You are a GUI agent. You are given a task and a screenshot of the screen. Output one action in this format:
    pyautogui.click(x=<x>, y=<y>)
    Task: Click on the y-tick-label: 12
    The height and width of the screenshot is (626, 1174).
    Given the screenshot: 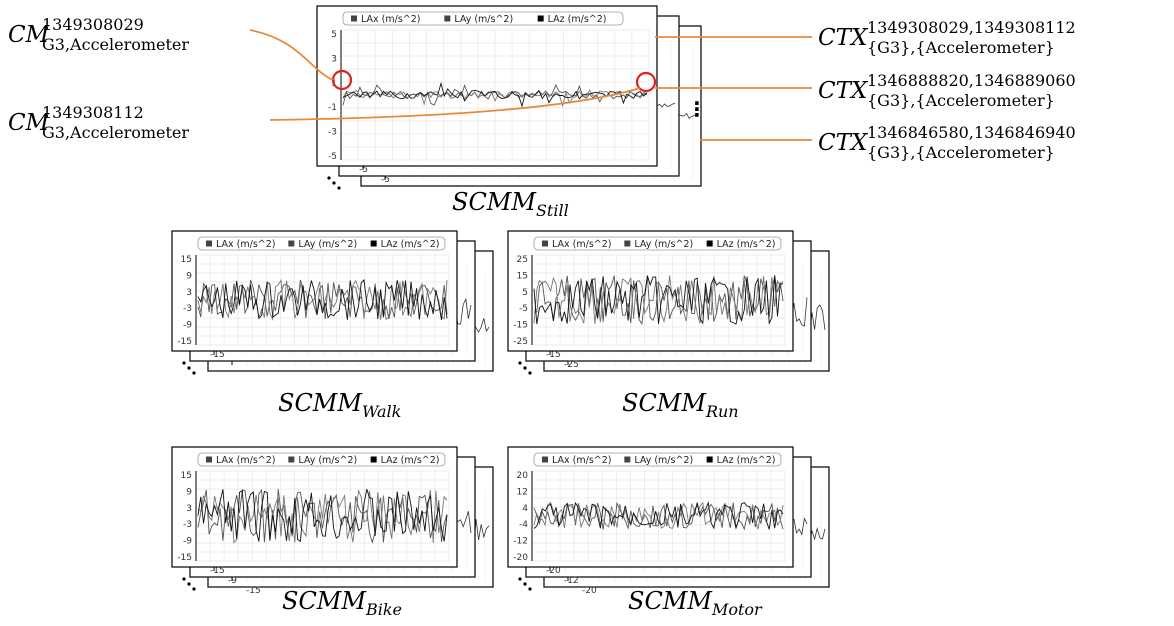 What is the action you would take?
    pyautogui.click(x=522, y=492)
    